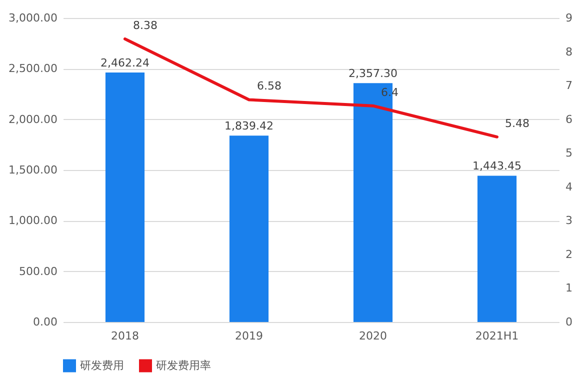 The image size is (582, 383). What do you see at coordinates (183, 365) in the screenshot?
I see `legend-label: 研发费用率` at bounding box center [183, 365].